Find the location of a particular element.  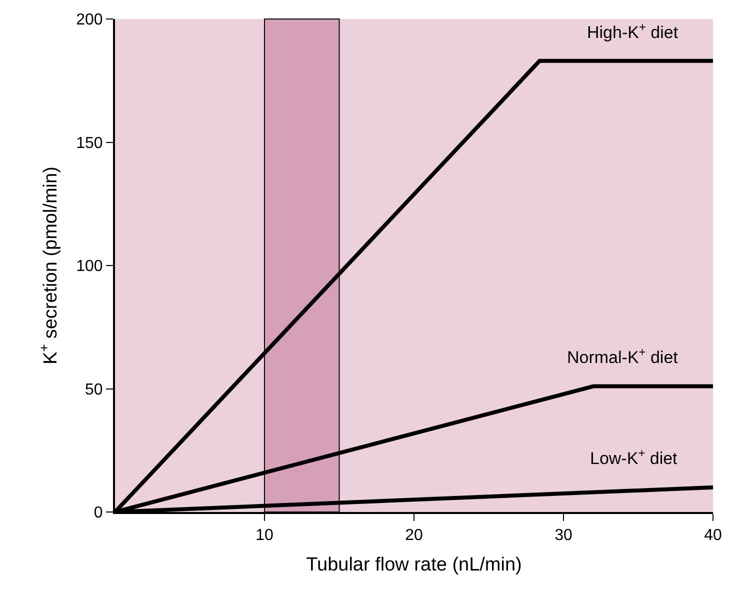

y-tick-label: 100 is located at coordinates (89, 267).